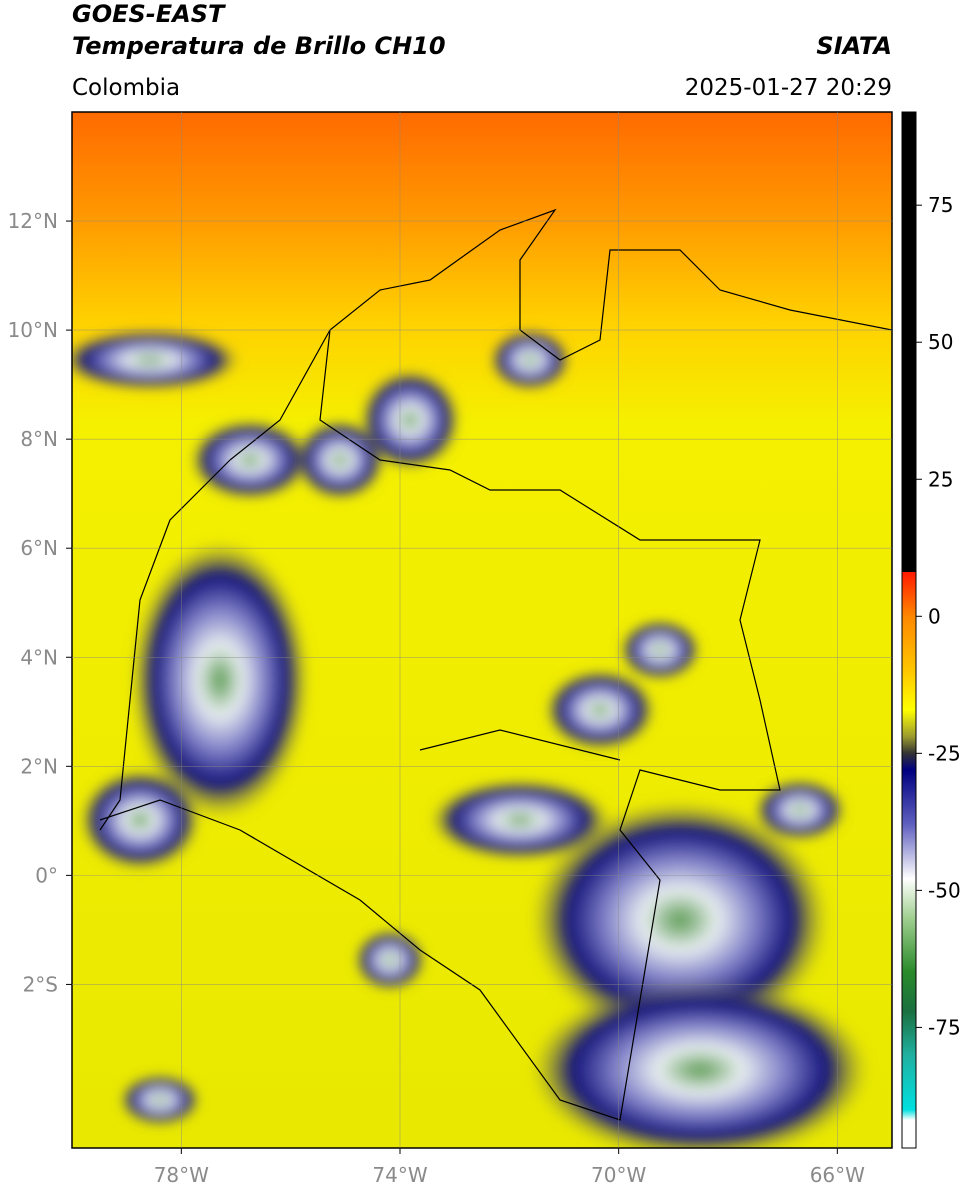 The height and width of the screenshot is (1194, 966). What do you see at coordinates (940, 342) in the screenshot?
I see `colorbar-tick-label: 50` at bounding box center [940, 342].